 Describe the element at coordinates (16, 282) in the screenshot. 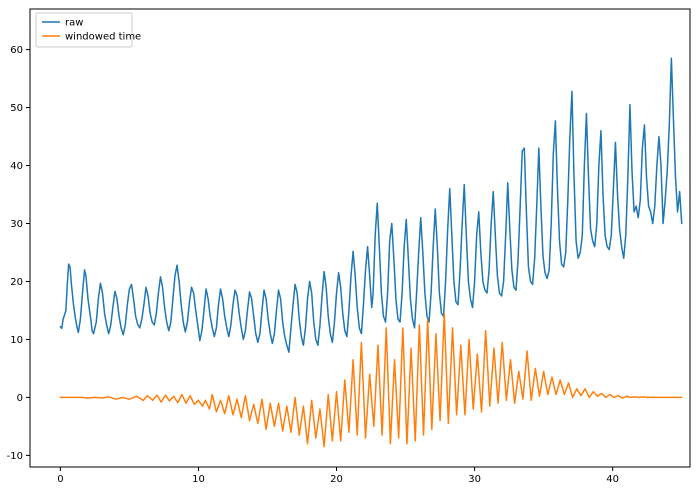

I see `y-tick-label: 20` at that location.